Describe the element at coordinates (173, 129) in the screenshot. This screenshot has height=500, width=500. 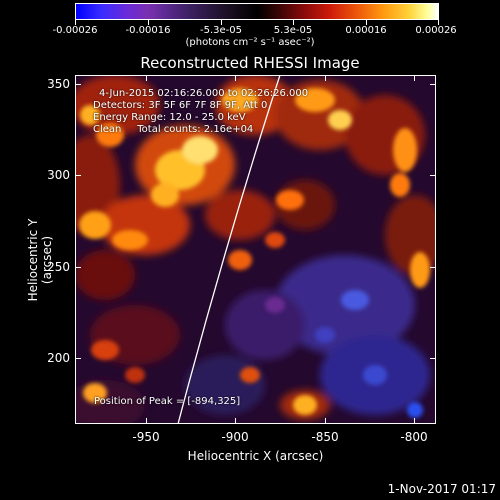
I see `clean-counts-text: Clean Total counts: 2.16e+04` at that location.